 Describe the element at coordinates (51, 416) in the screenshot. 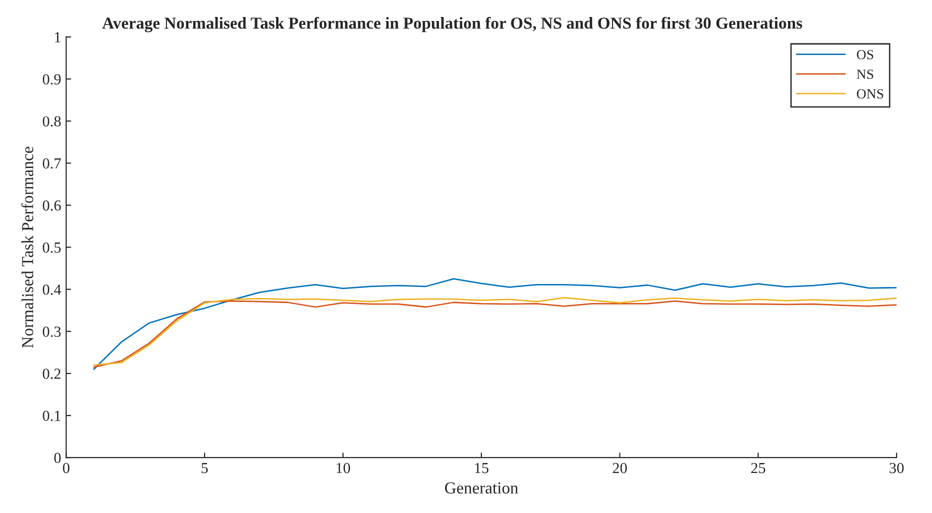

I see `y-tick-label: 0.1` at that location.